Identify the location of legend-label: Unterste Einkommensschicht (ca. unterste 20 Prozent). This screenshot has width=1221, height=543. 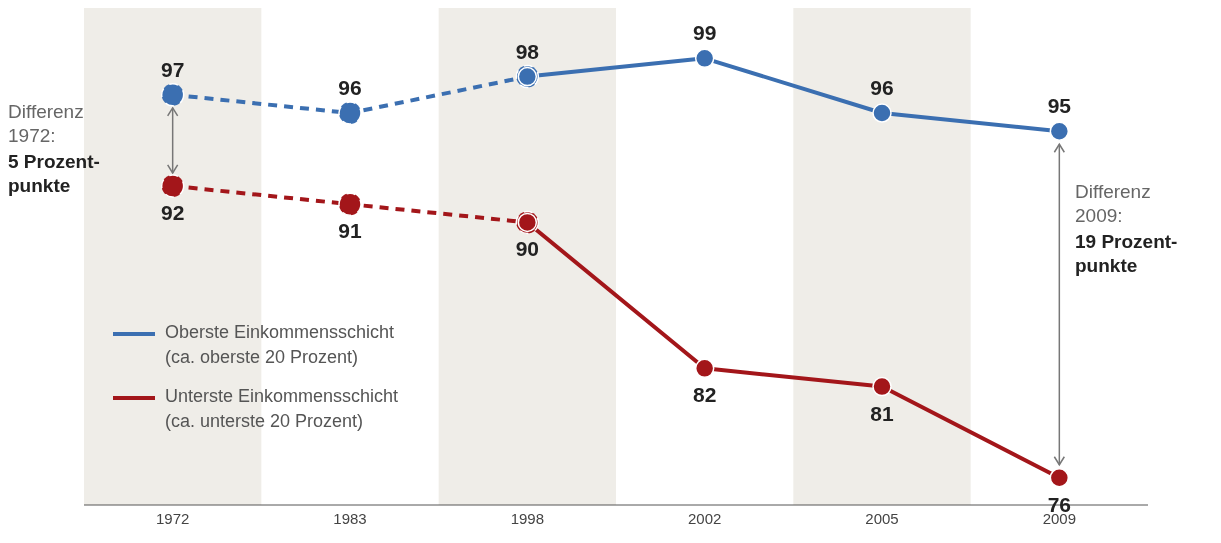
(282, 409).